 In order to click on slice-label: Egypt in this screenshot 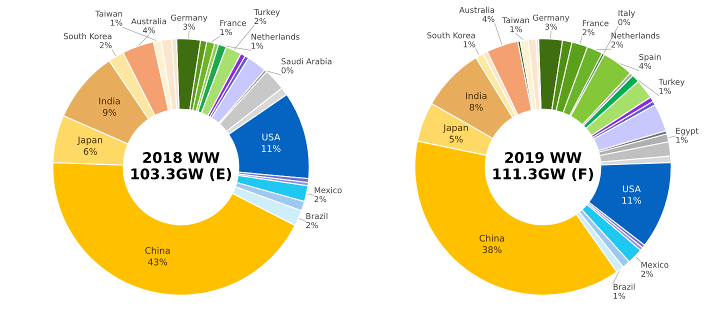, I will do `click(687, 132)`.